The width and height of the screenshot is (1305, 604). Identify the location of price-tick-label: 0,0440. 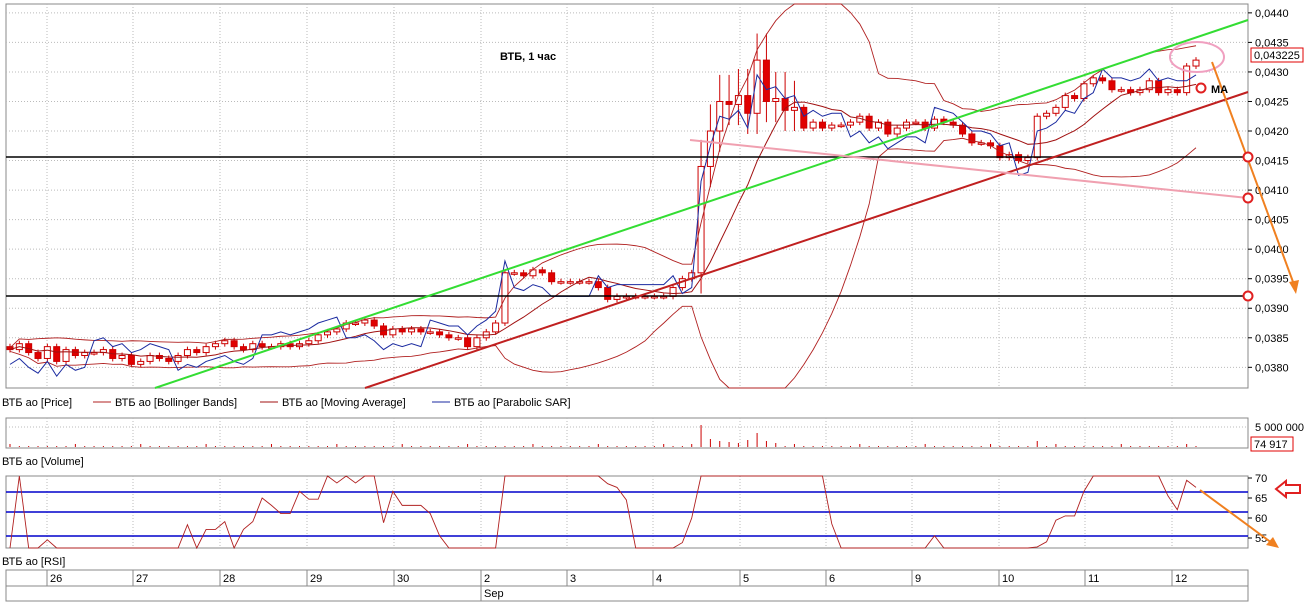
(1272, 14).